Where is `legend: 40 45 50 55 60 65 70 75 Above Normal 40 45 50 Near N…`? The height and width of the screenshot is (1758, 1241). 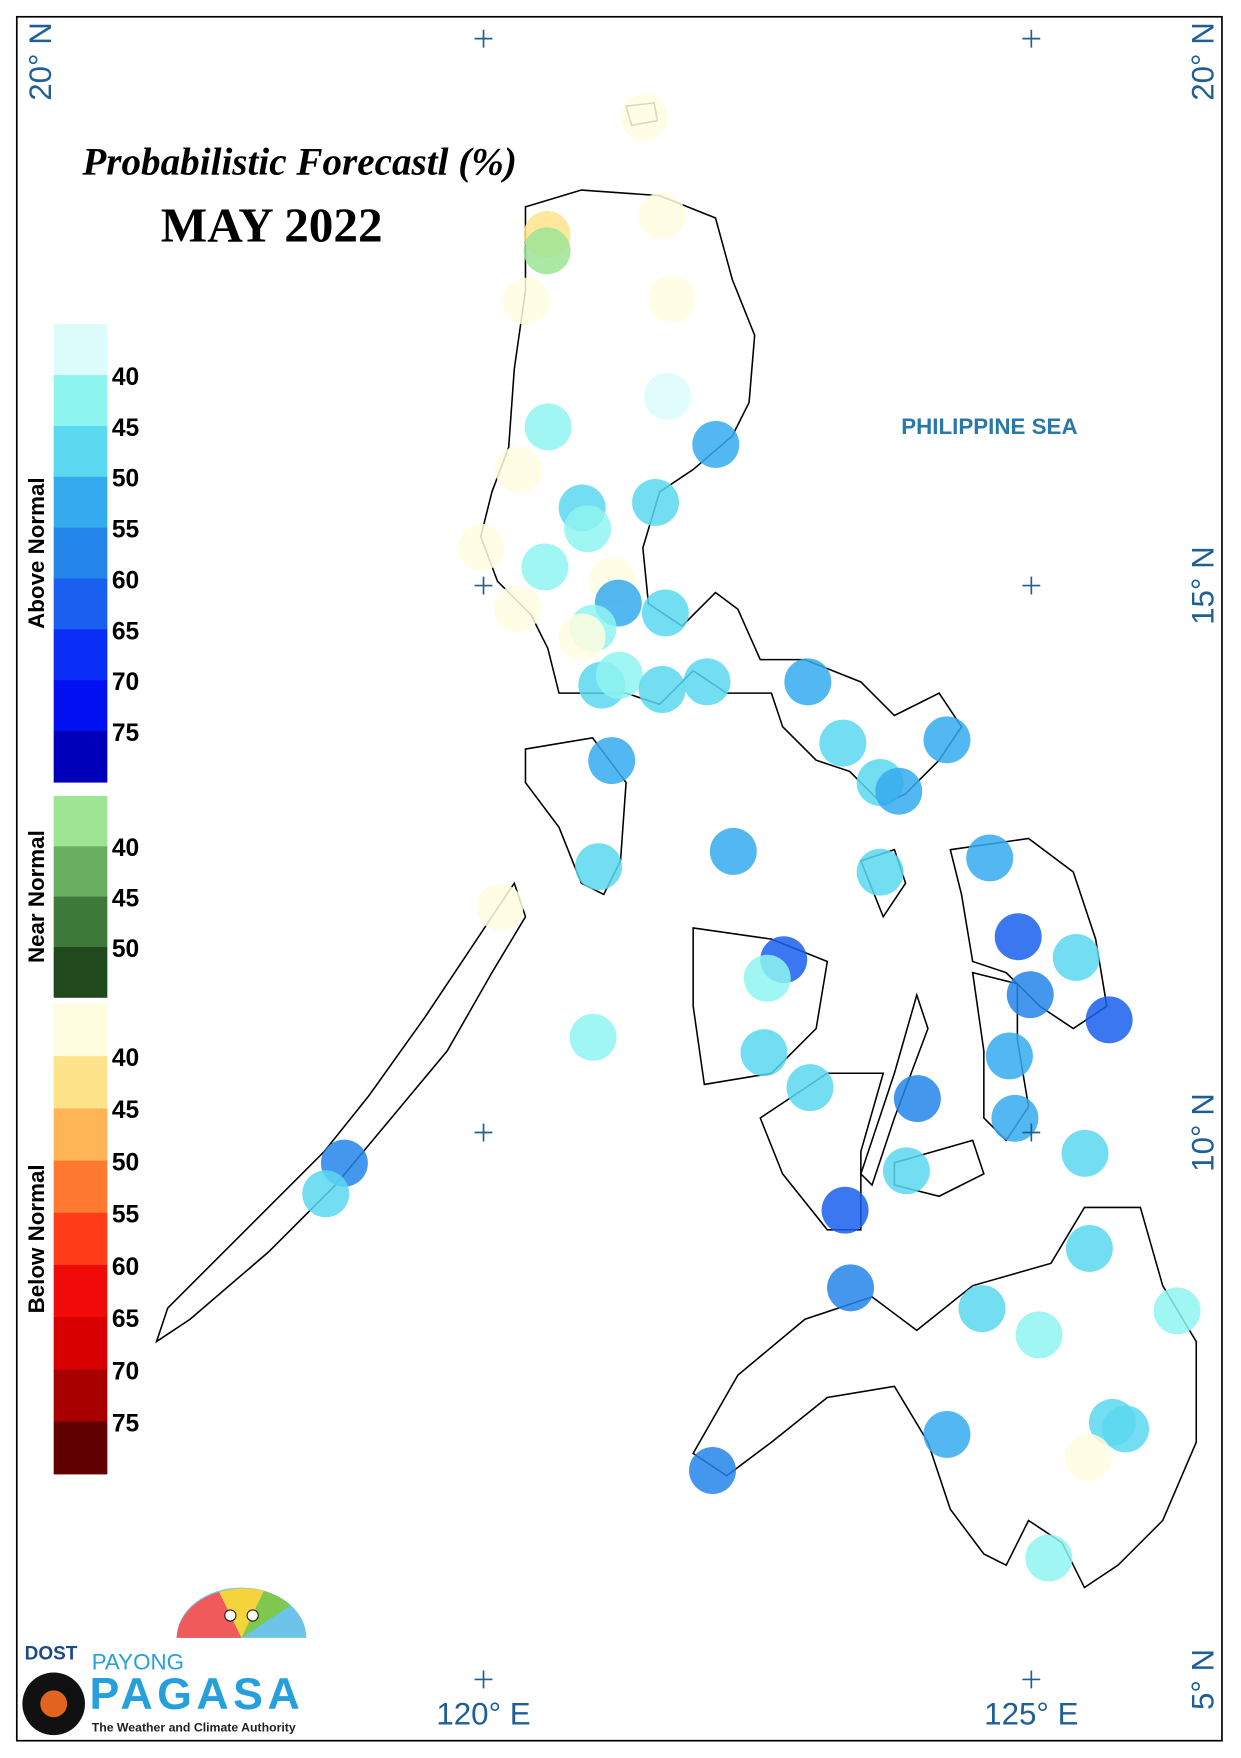
legend: 40 45 50 55 60 65 70 75 Above Normal 40 45 50 Near N… is located at coordinates (81, 899).